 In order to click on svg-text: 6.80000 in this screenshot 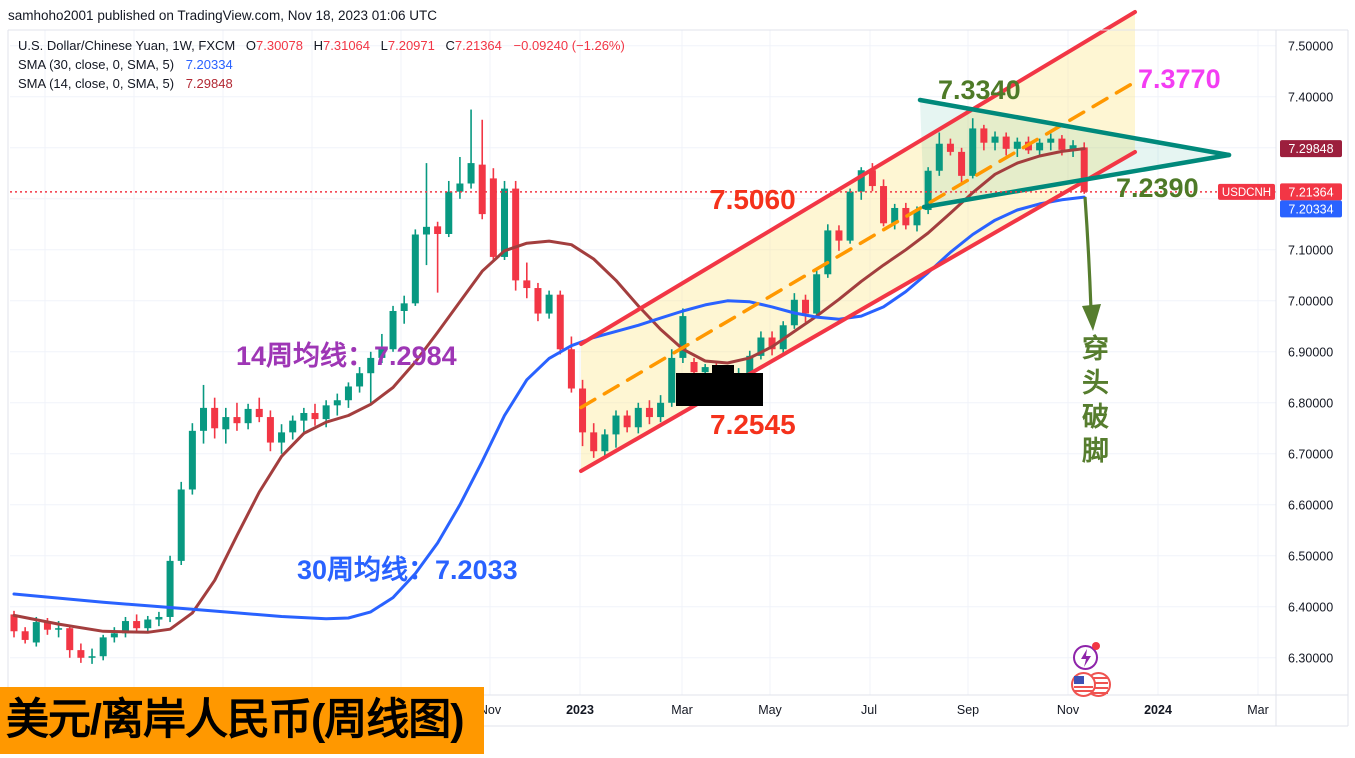, I will do `click(1310, 403)`.